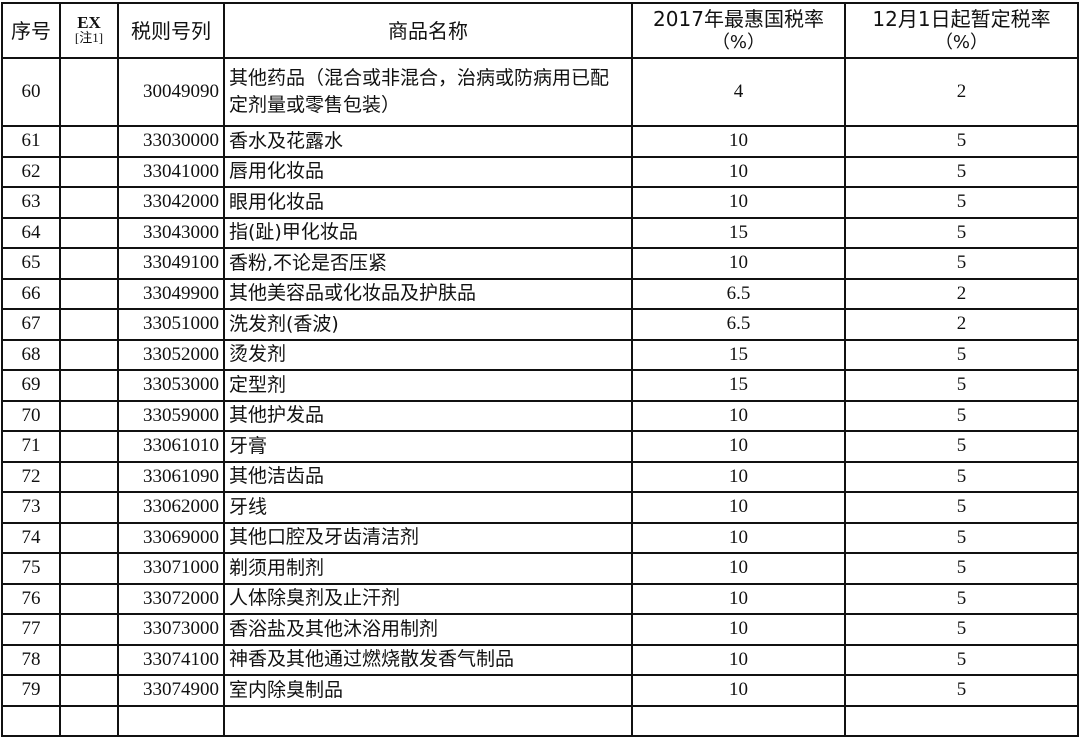 The width and height of the screenshot is (1080, 746). I want to click on table-row: 71 33061010 牙膏 10 5, so click(540, 446).